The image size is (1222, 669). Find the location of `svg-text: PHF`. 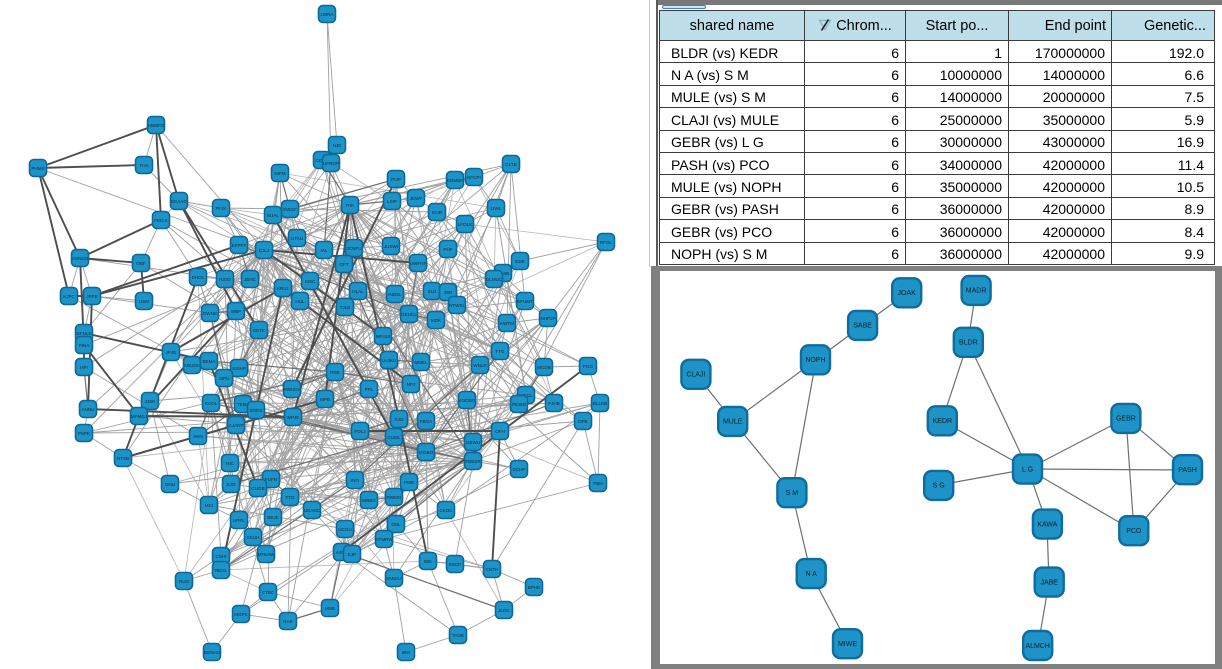

svg-text: PHF is located at coordinates (447, 249).